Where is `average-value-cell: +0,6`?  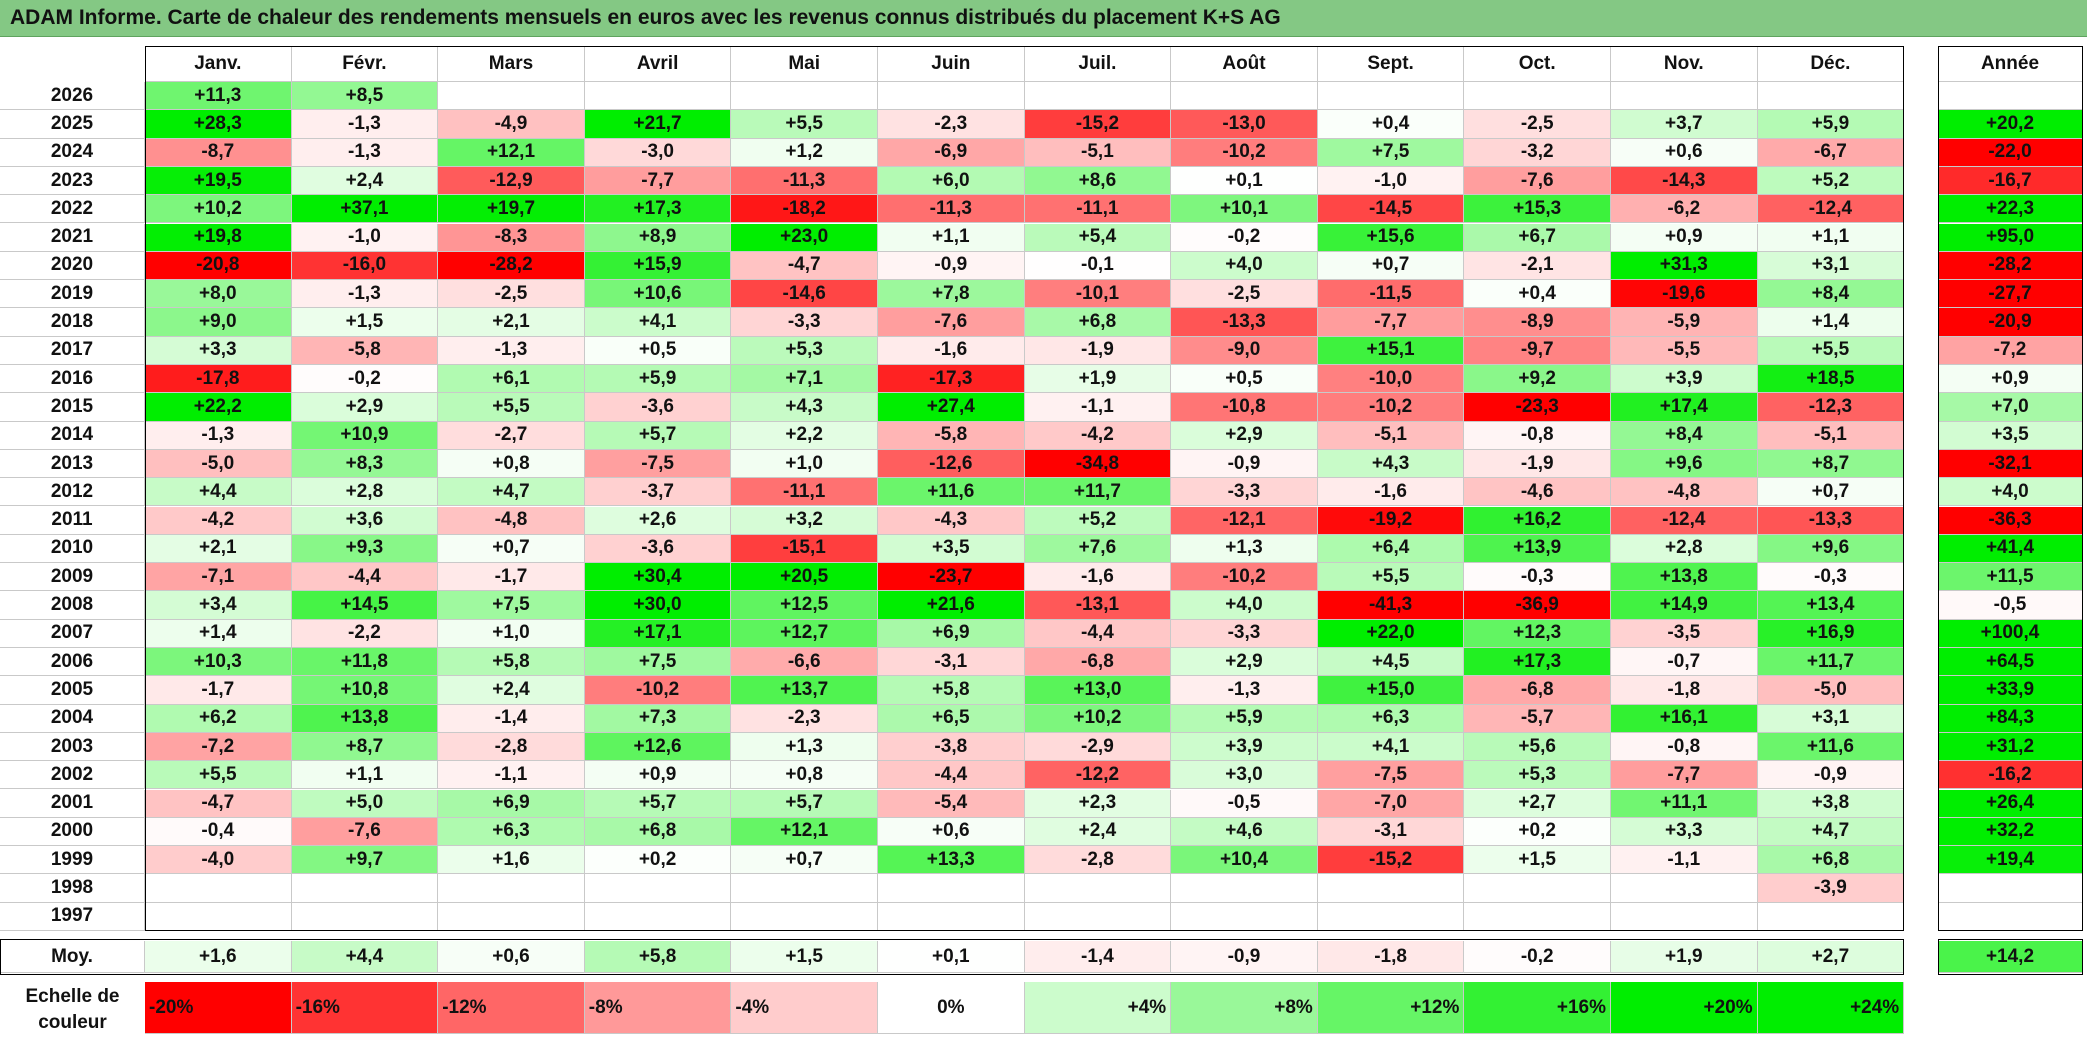 average-value-cell: +0,6 is located at coordinates (511, 957).